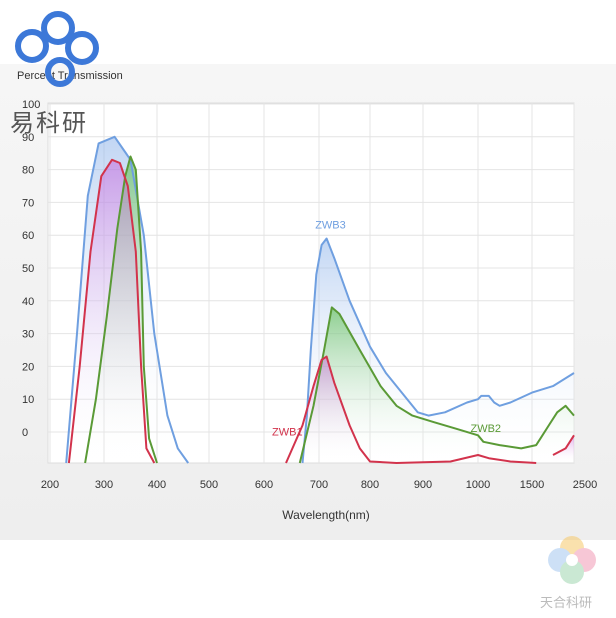 Image resolution: width=616 pixels, height=618 pixels. Describe the element at coordinates (28, 203) in the screenshot. I see `y-tick-label: 70` at that location.